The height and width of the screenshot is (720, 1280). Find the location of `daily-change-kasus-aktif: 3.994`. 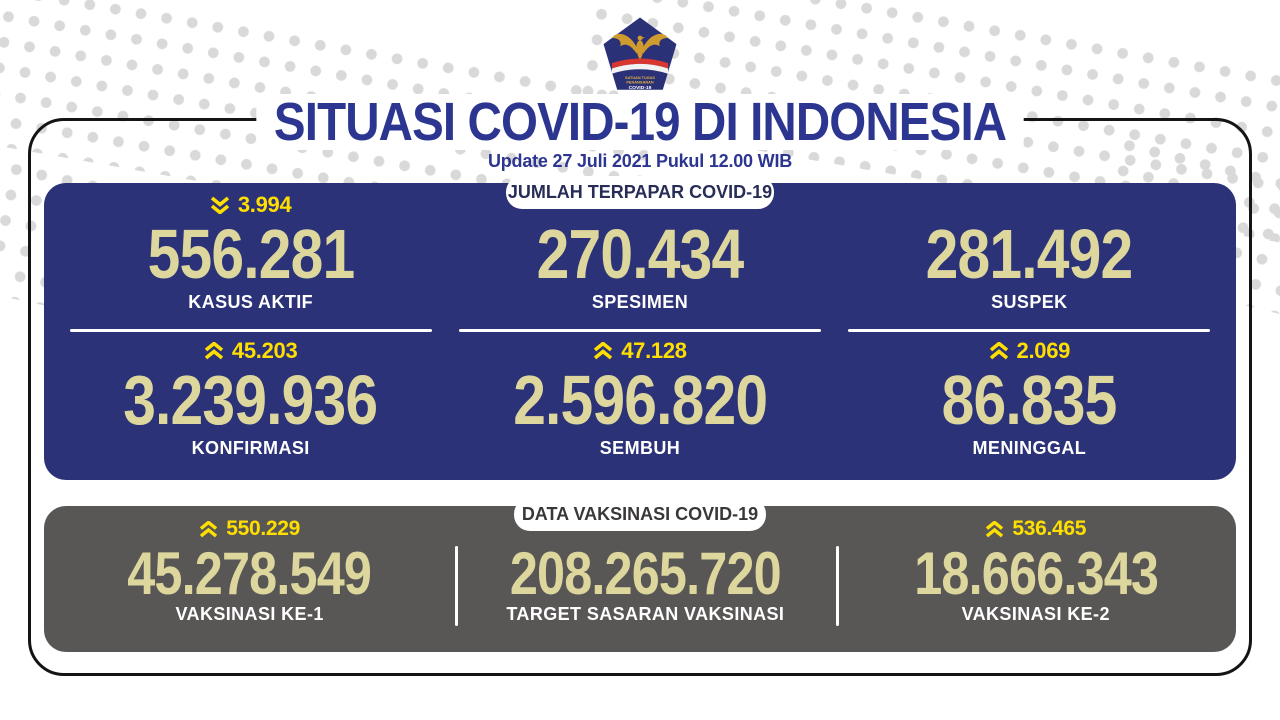

daily-change-kasus-aktif: 3.994 is located at coordinates (251, 205).